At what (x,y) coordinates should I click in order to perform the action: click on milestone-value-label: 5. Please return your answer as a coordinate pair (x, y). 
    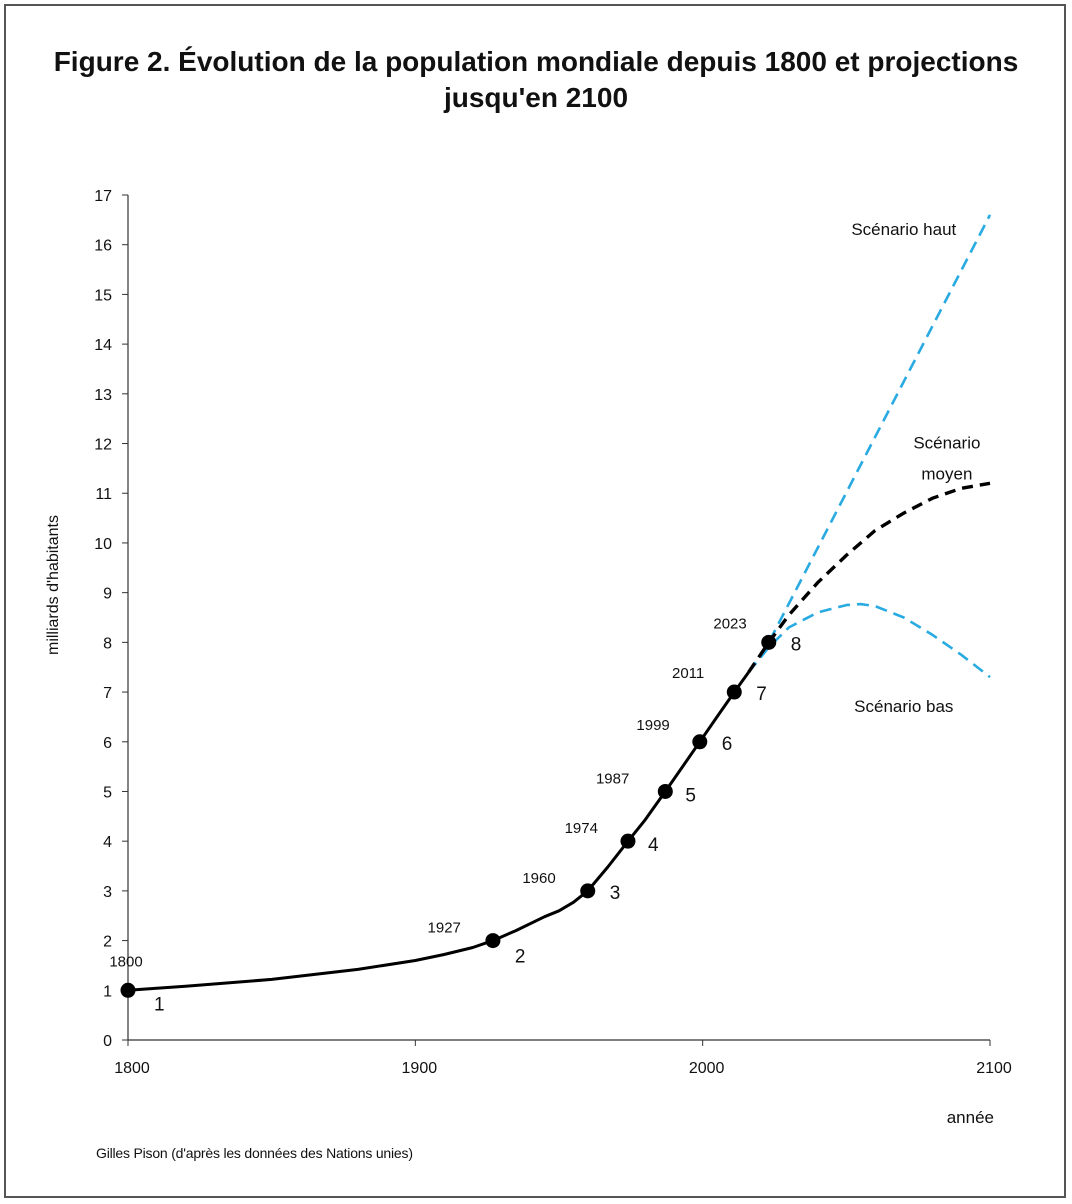
    Looking at the image, I should click on (690, 795).